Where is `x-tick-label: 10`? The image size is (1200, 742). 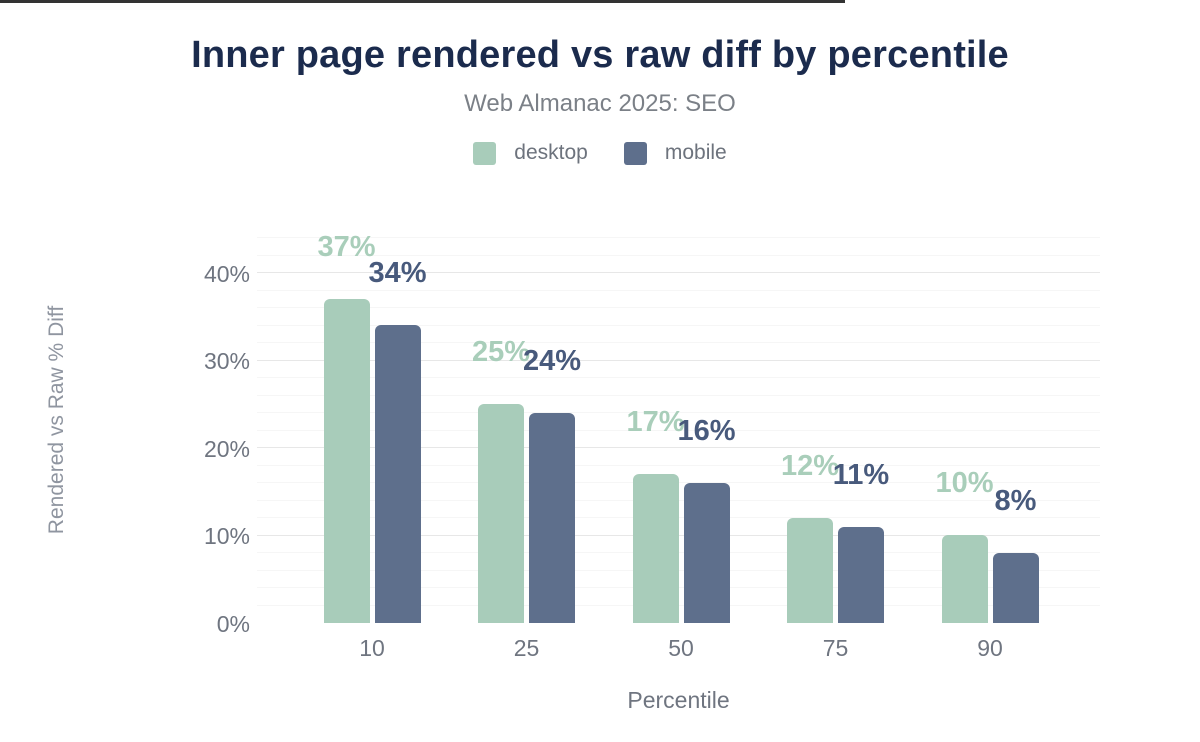
x-tick-label: 10 is located at coordinates (372, 648).